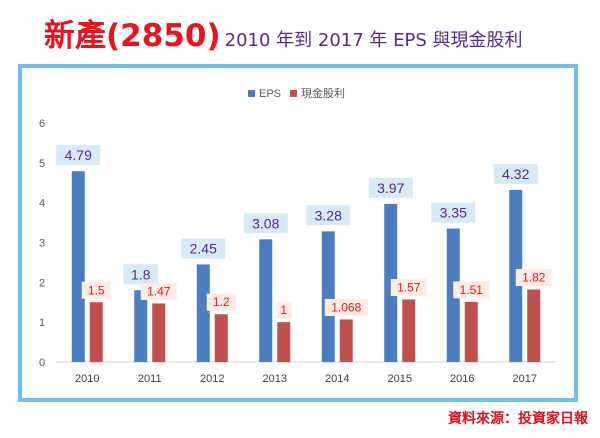  I want to click on legend-label-eps: EPS, so click(270, 94).